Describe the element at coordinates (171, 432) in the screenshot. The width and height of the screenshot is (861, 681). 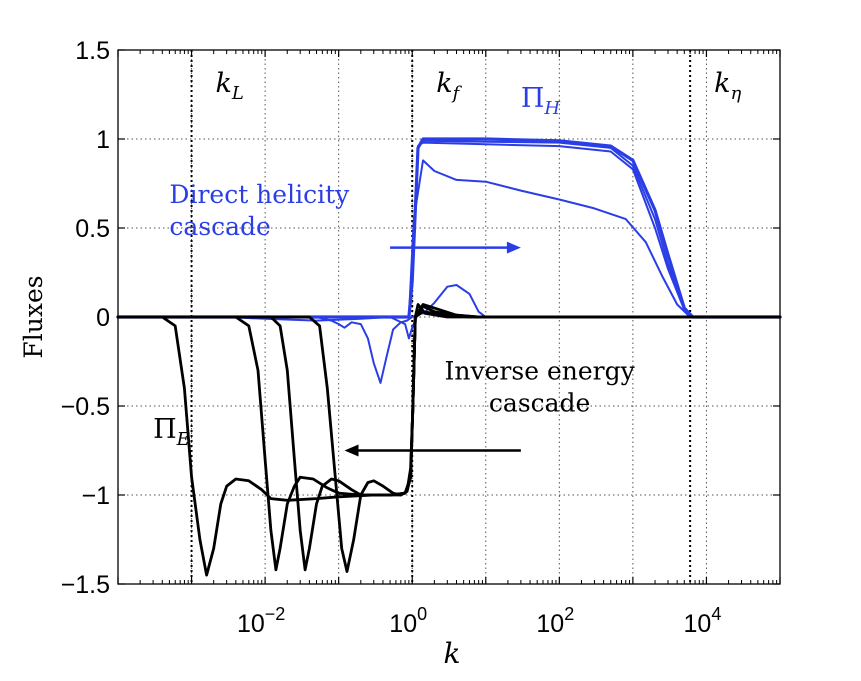
I see `series-label-E: ΠE` at that location.